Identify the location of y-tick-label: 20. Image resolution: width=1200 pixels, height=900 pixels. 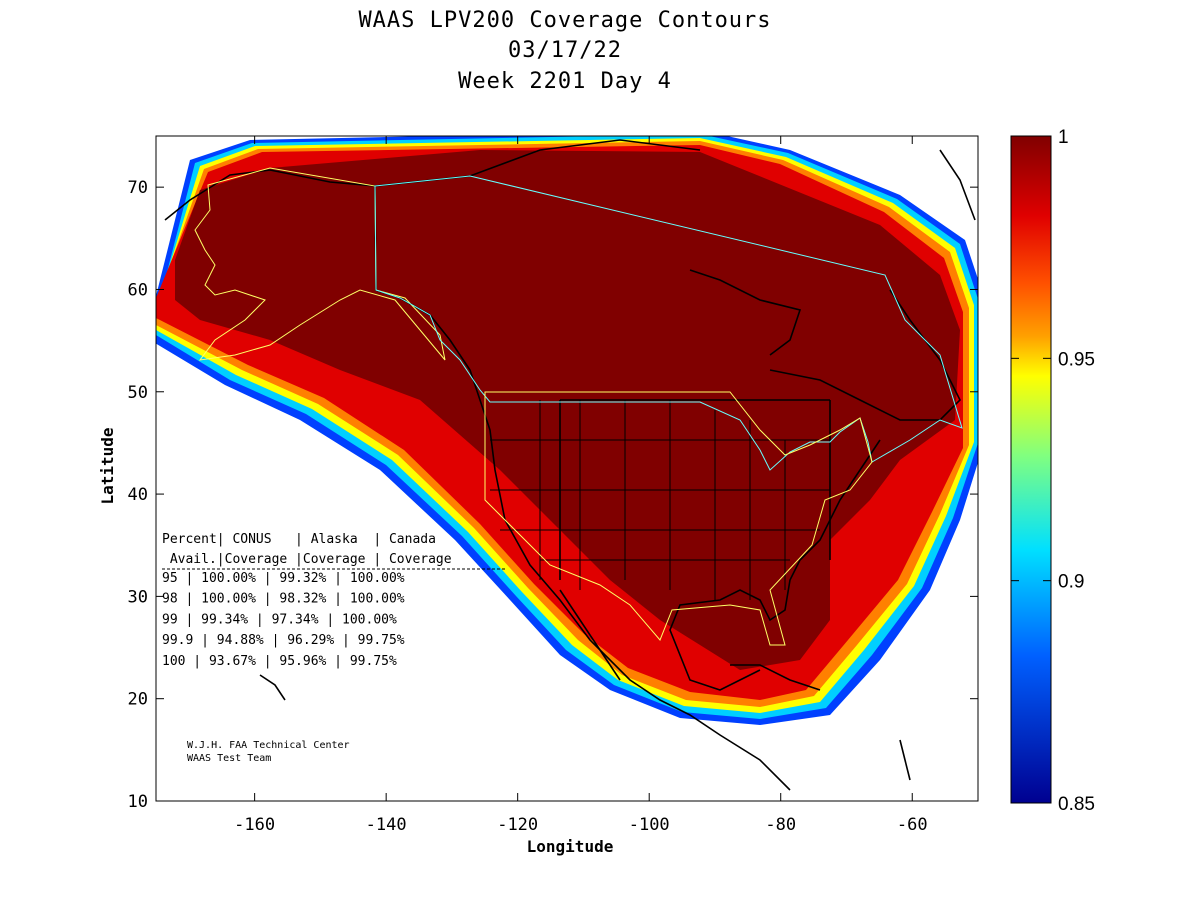
(138, 700).